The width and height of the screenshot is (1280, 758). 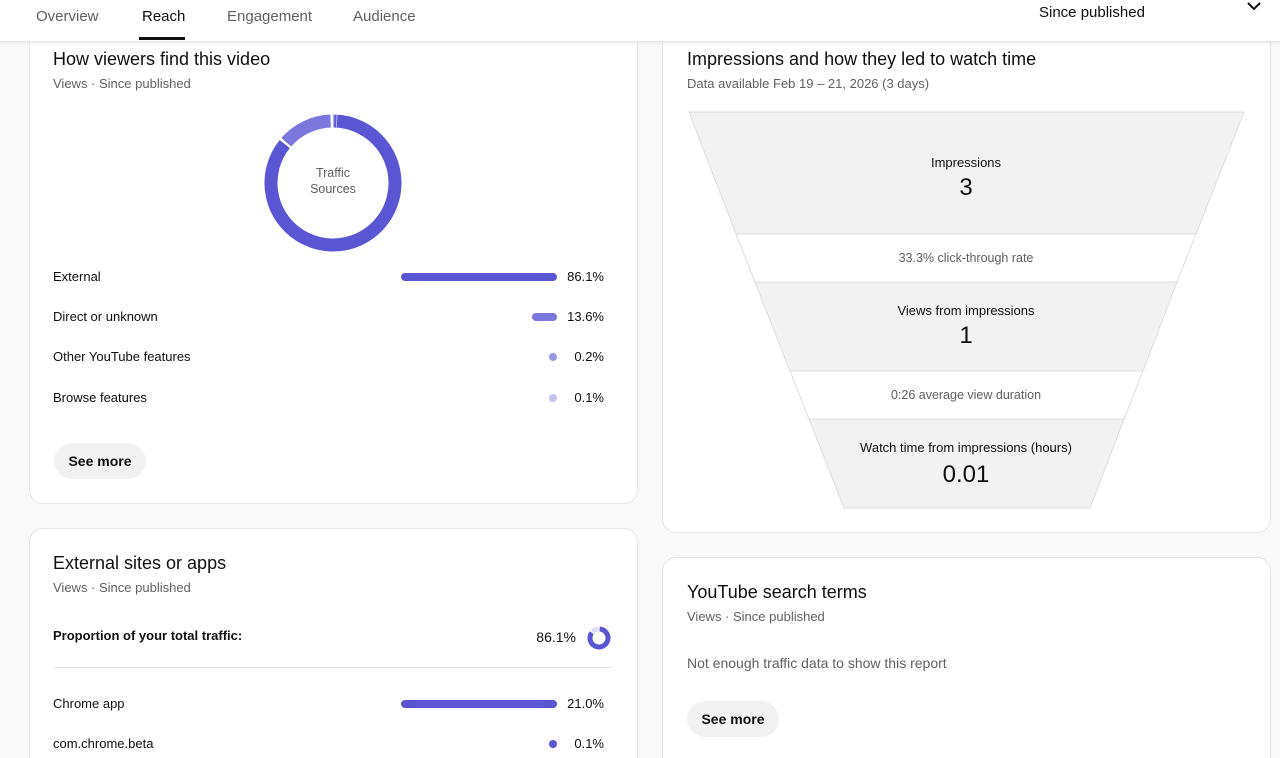 I want to click on tab-audience: Audience, so click(x=384, y=16).